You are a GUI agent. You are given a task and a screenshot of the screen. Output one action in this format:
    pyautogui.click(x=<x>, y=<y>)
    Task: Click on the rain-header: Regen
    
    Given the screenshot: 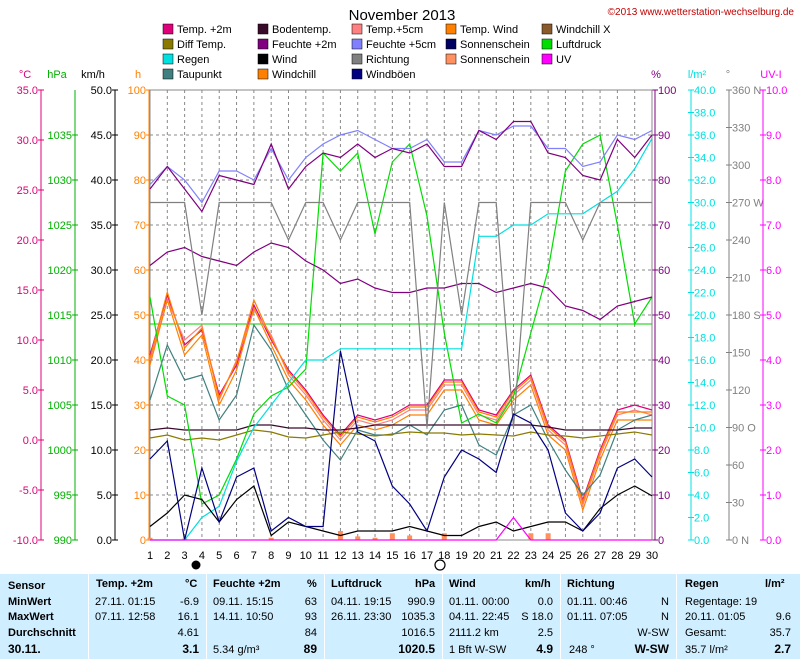 What is the action you would take?
    pyautogui.click(x=702, y=584)
    